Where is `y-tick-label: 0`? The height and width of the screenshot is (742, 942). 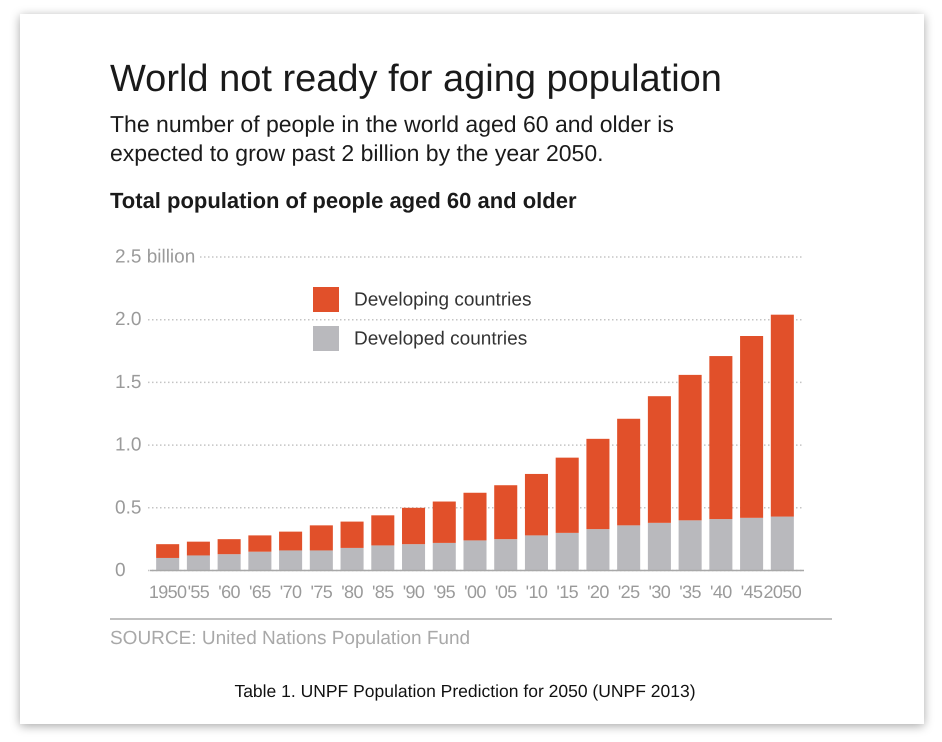
y-tick-label: 0 is located at coordinates (120, 570).